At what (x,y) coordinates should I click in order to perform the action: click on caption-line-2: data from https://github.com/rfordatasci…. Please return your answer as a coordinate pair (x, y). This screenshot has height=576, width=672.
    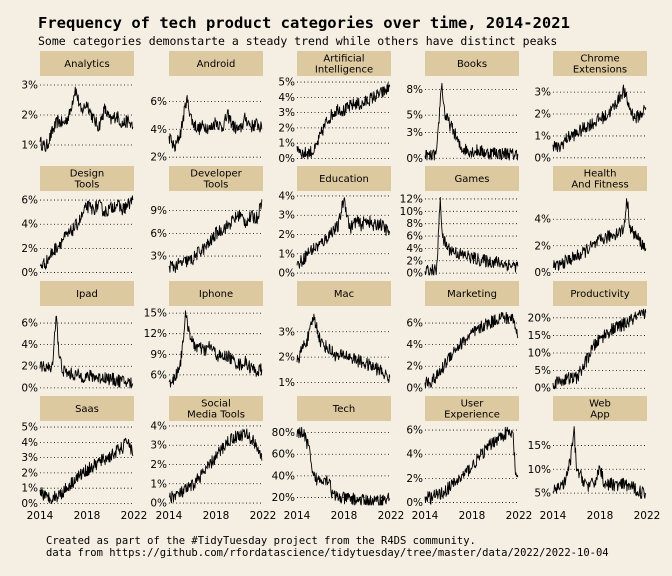
    Looking at the image, I should click on (327, 553).